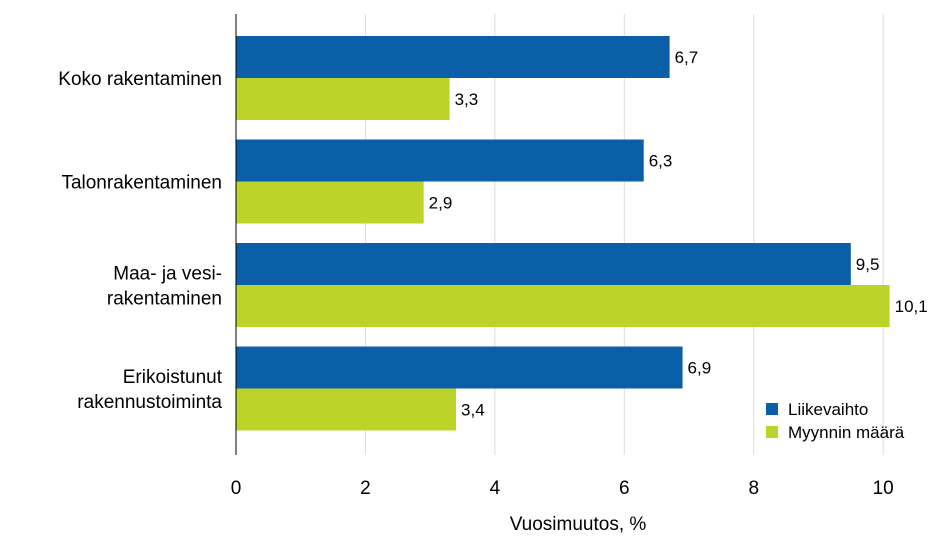 The height and width of the screenshot is (536, 947). What do you see at coordinates (467, 99) in the screenshot?
I see `data-label: 3,3` at bounding box center [467, 99].